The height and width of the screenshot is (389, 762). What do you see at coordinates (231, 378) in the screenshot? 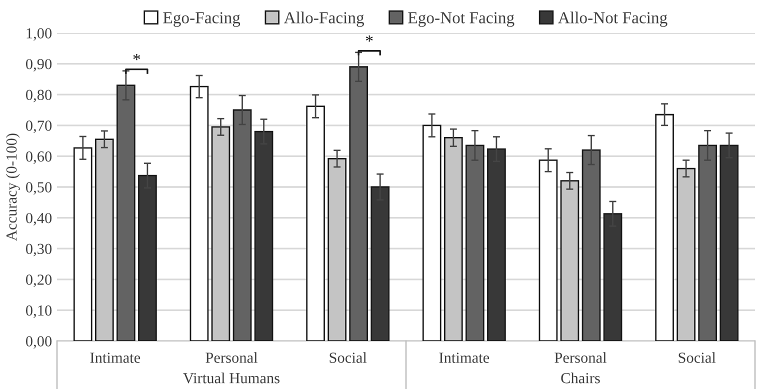
I see `text: Virtual Humans` at bounding box center [231, 378].